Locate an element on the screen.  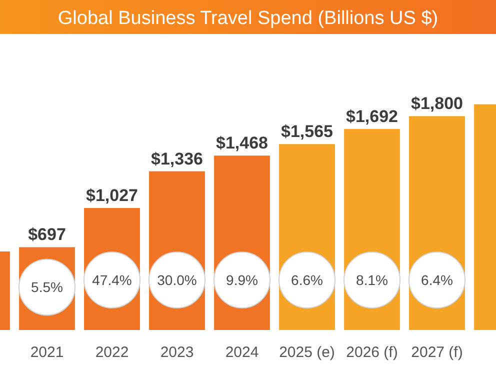
data-label: $1,336 is located at coordinates (177, 158).